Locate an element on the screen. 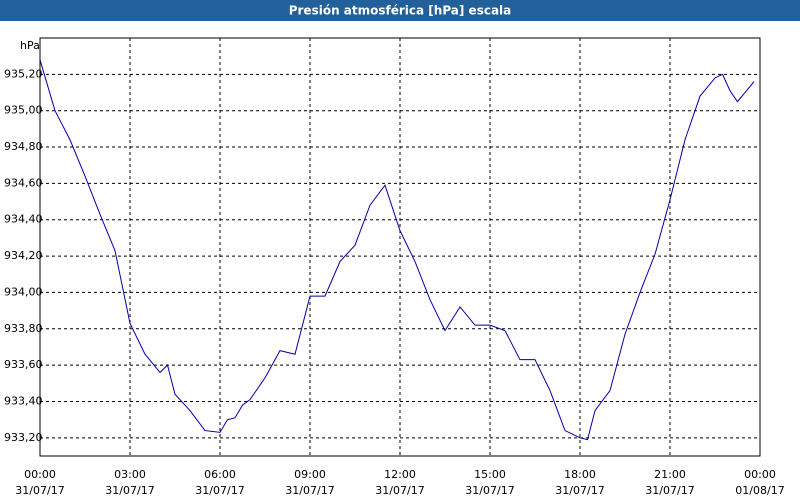  y-axis-label: hPa is located at coordinates (30, 45).